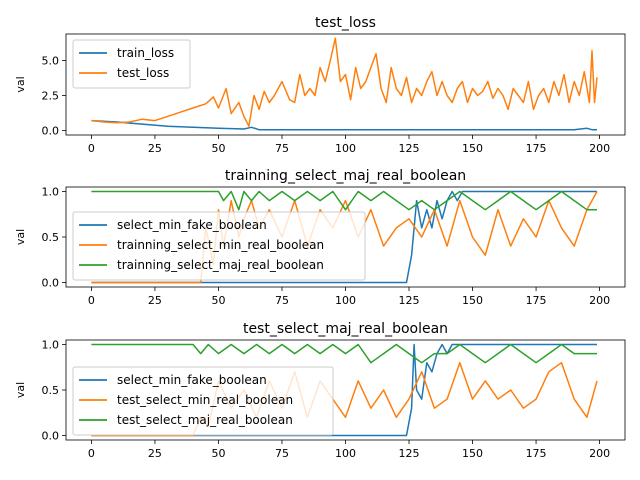 The image size is (640, 480). I want to click on series-line-trainning_select_maj_real_boolean, so click(344, 200).